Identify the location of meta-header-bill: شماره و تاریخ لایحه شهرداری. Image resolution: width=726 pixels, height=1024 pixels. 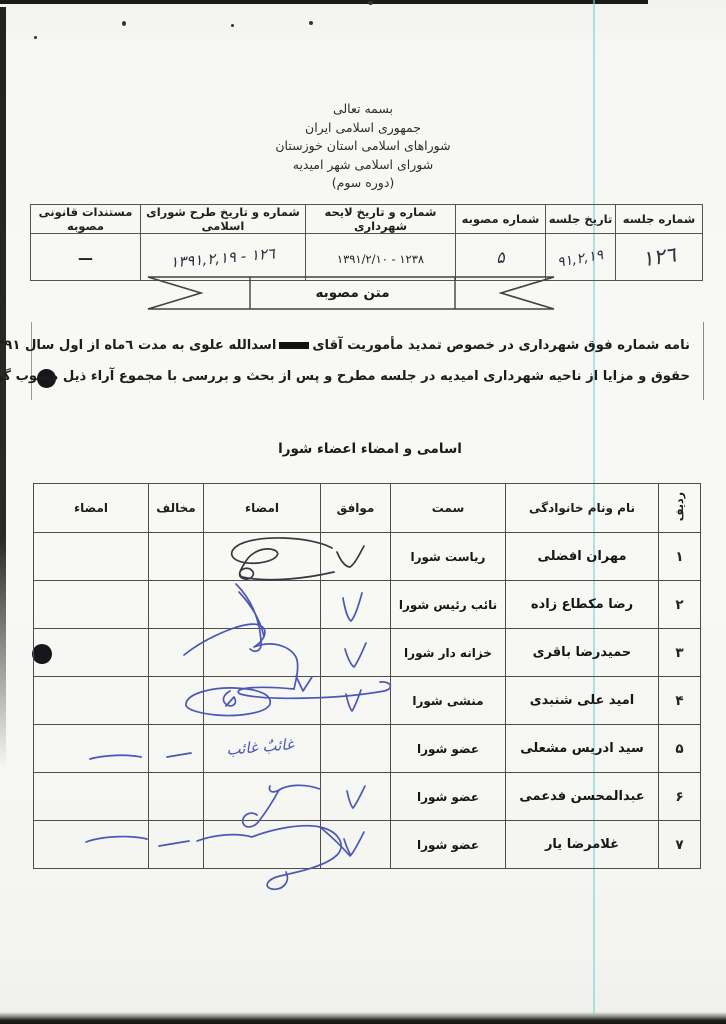
(380, 219).